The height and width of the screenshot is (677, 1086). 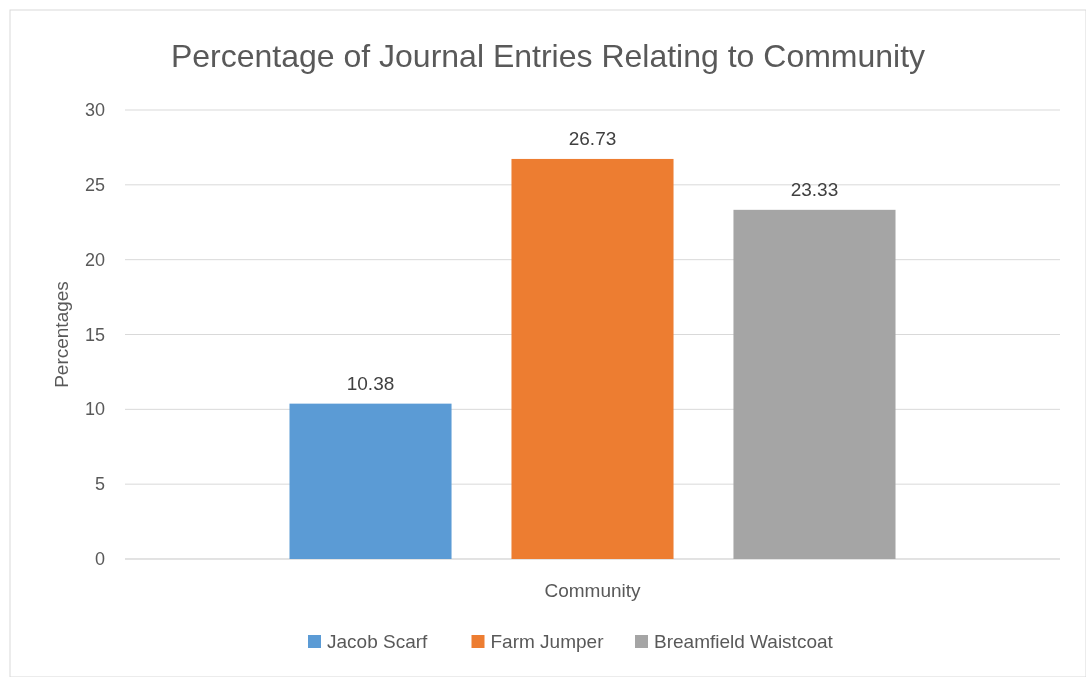 I want to click on y-tick-label: 10, so click(x=94, y=409).